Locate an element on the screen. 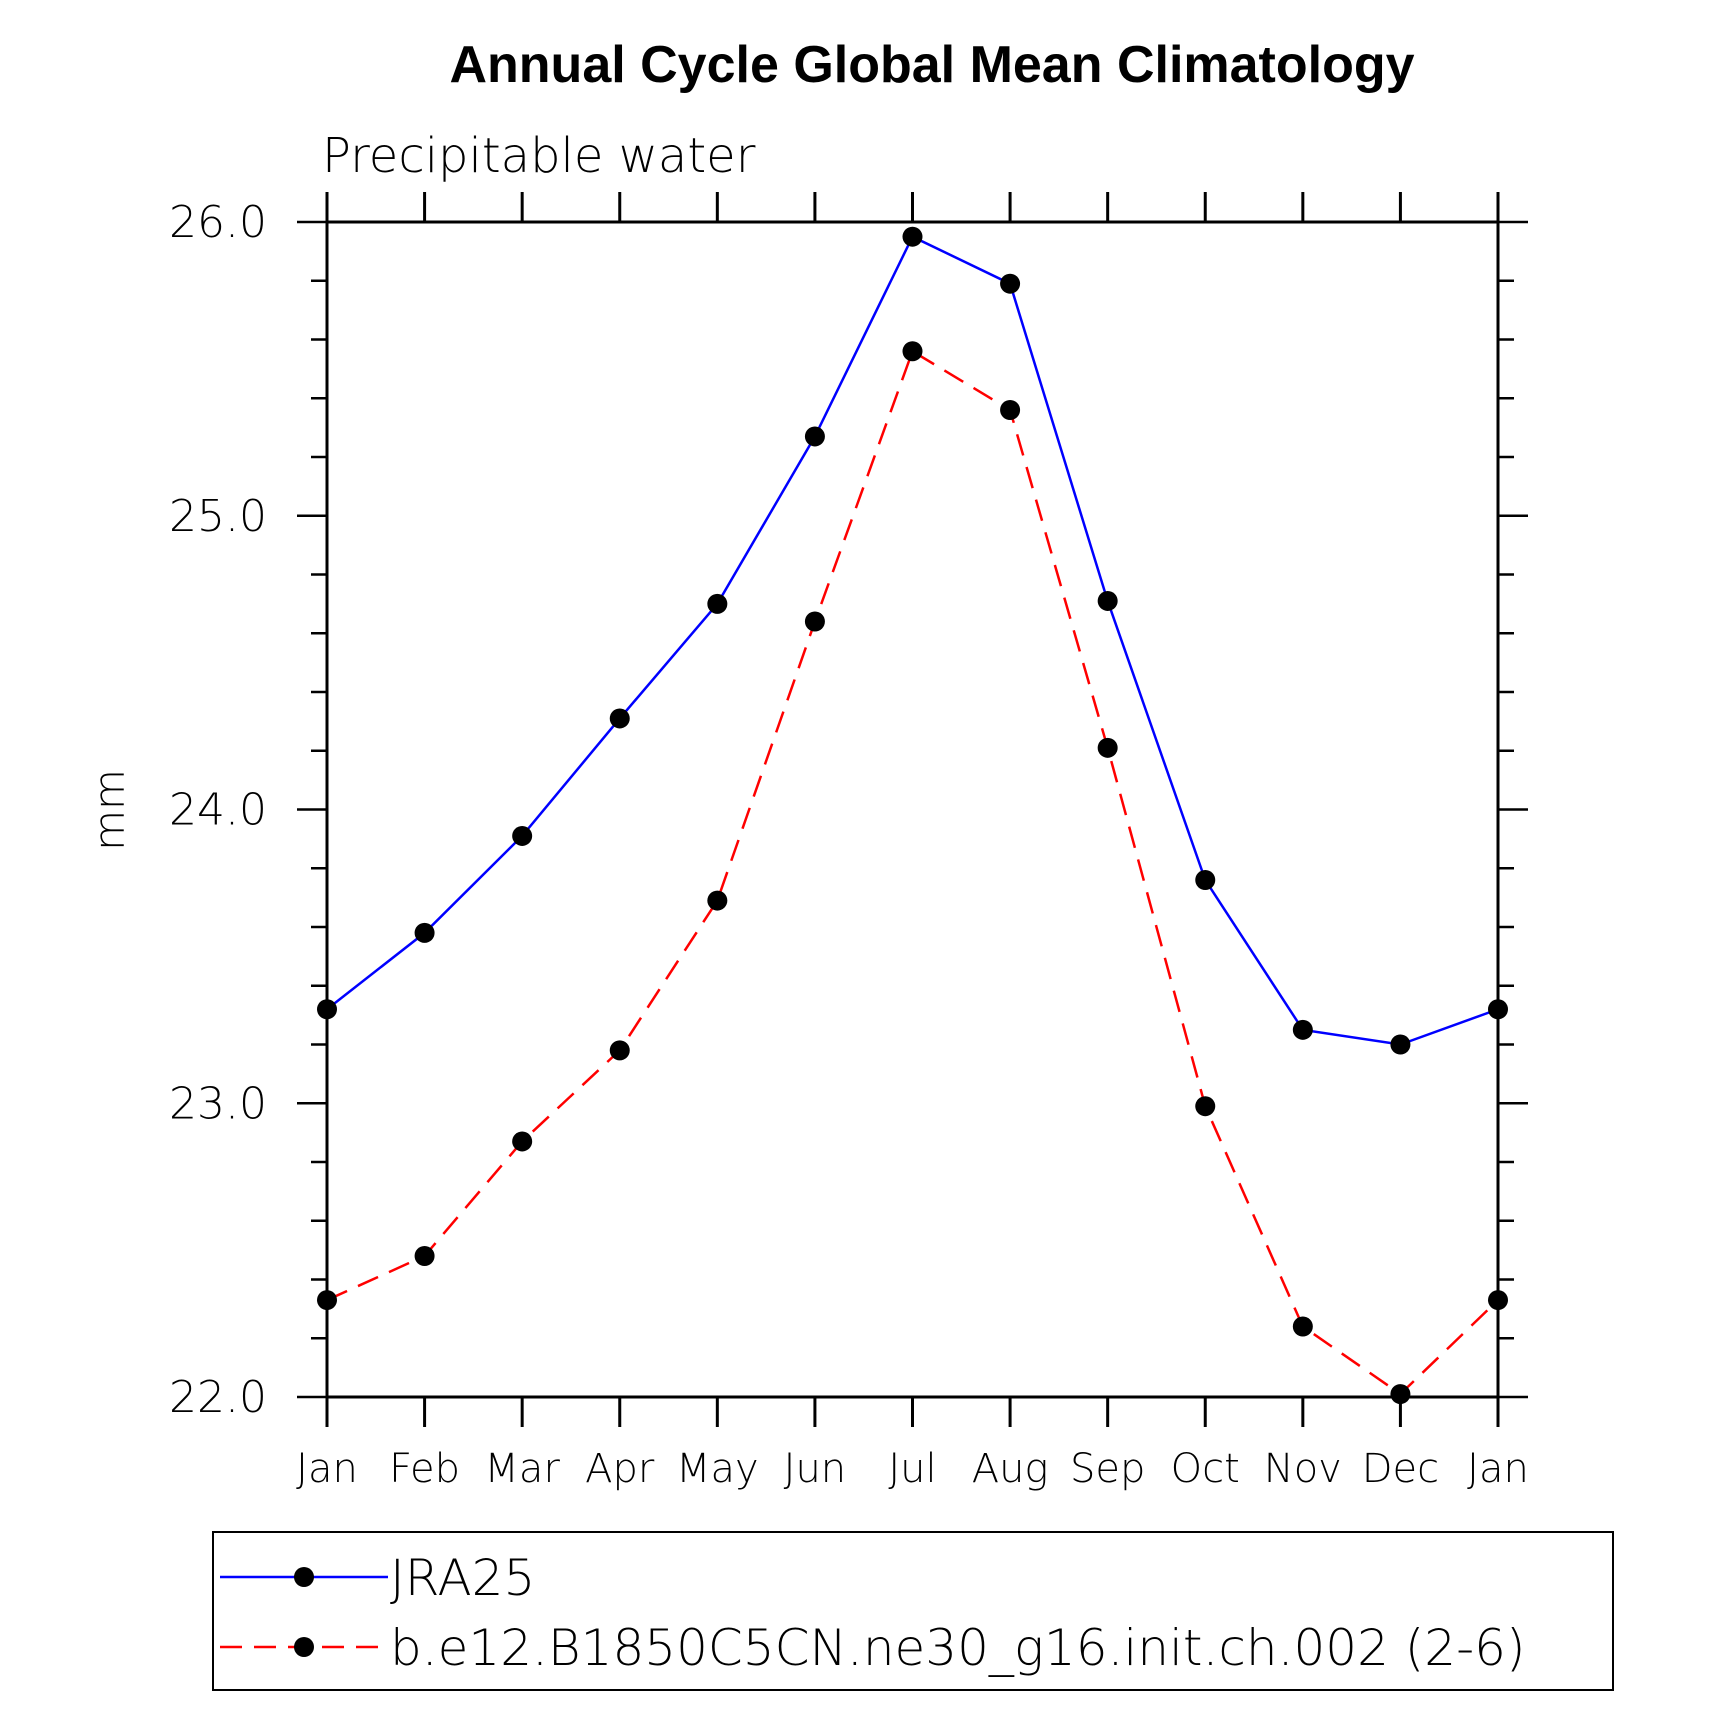  y-axis-label: mm is located at coordinates (109, 810).